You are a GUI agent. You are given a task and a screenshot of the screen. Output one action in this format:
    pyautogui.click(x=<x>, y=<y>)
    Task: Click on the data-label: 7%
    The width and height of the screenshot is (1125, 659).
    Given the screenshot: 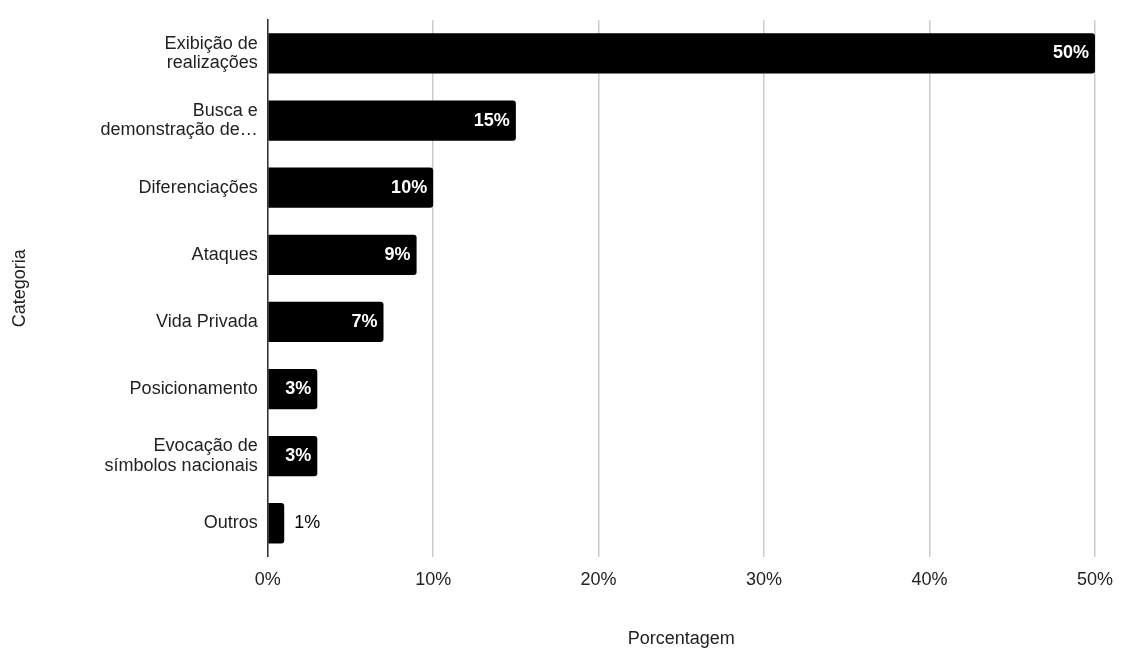 What is the action you would take?
    pyautogui.click(x=364, y=320)
    